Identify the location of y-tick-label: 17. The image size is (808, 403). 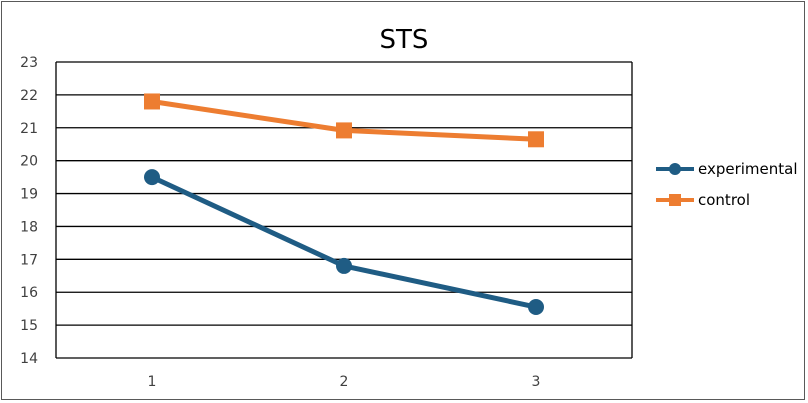
(29, 260).